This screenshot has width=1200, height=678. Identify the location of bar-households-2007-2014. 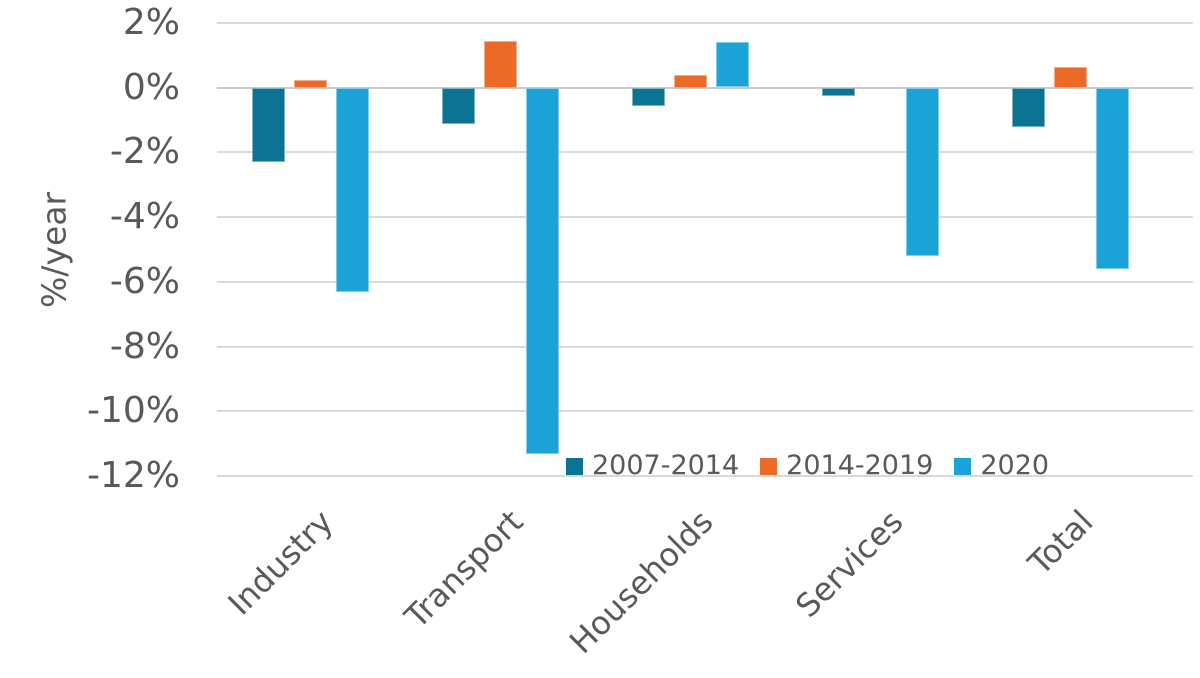
(648, 97).